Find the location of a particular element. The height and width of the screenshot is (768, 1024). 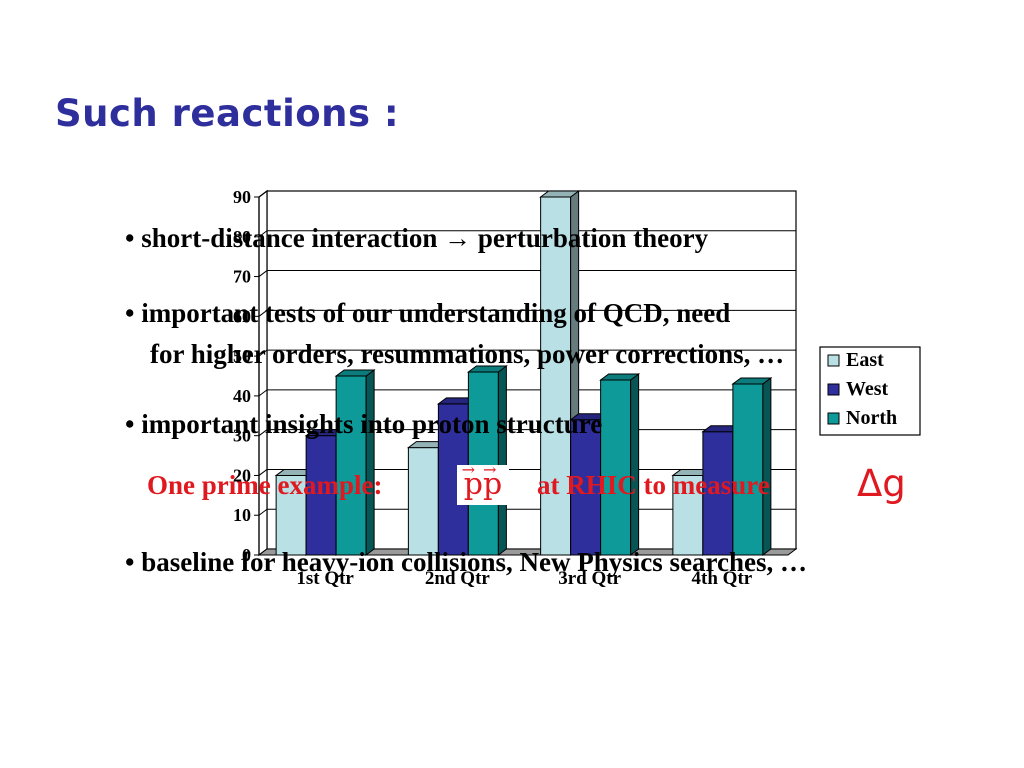

x-tick-label: 3rd Qtr is located at coordinates (589, 578).